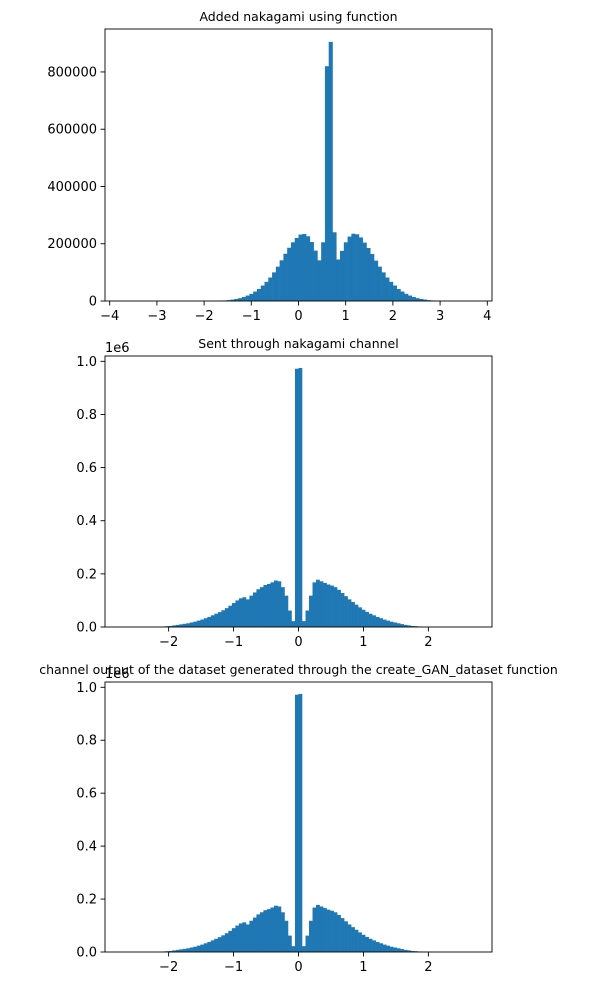  I want to click on x-tick-label: 1, so click(363, 967).